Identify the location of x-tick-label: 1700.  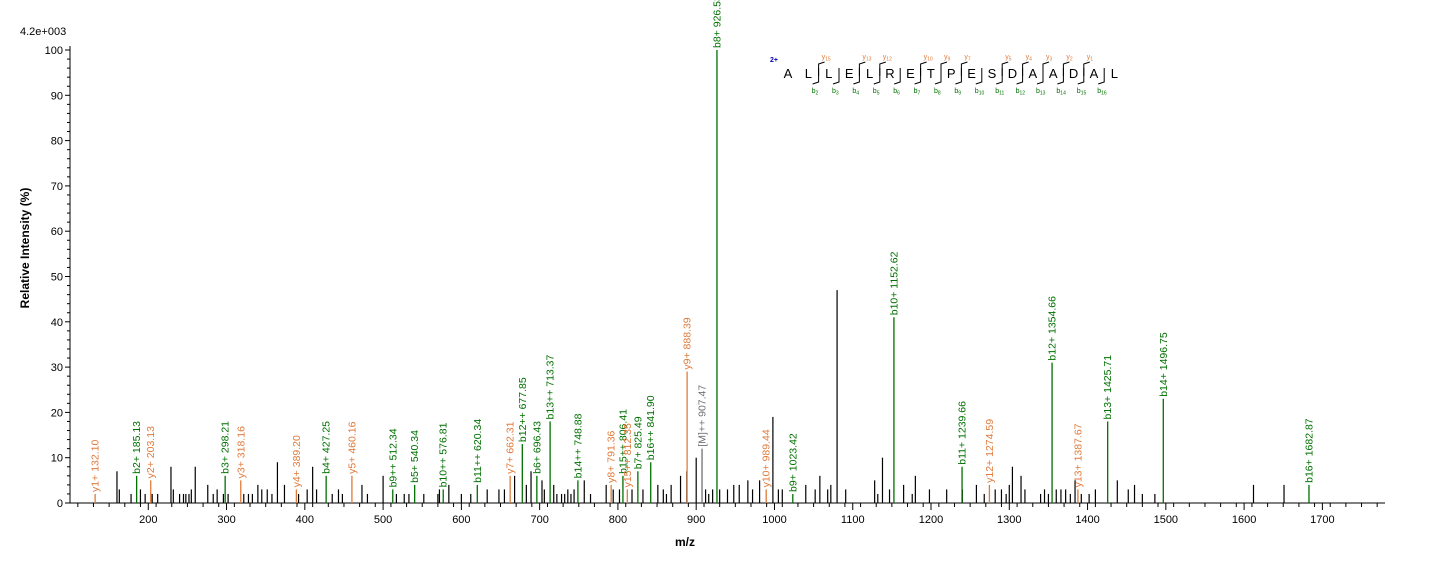
(1322, 520).